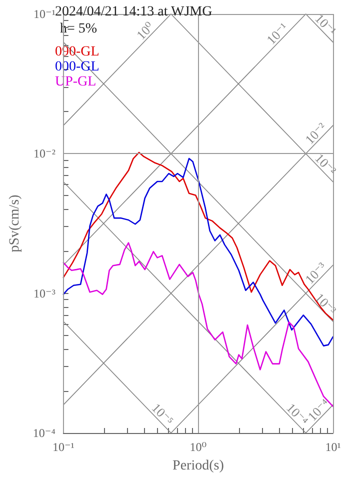  Describe the element at coordinates (63, 447) in the screenshot. I see `x-tick-label: 10⁻¹` at that location.